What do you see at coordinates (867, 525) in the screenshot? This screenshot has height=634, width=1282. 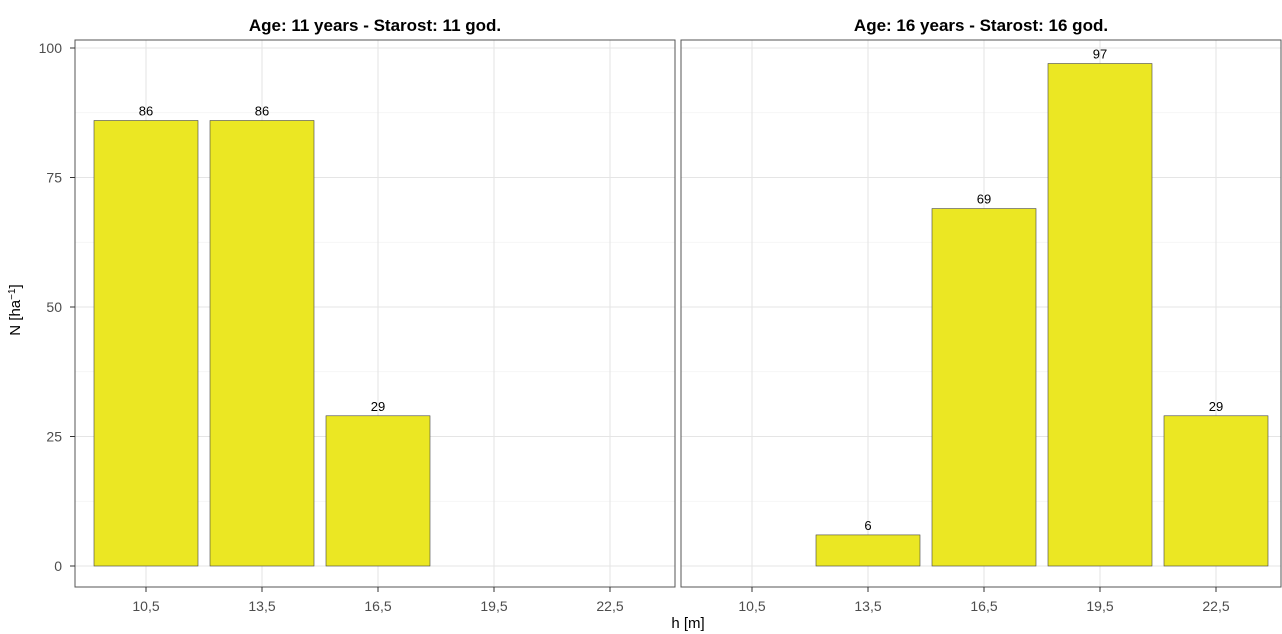 I see `data-label: 6` at bounding box center [867, 525].